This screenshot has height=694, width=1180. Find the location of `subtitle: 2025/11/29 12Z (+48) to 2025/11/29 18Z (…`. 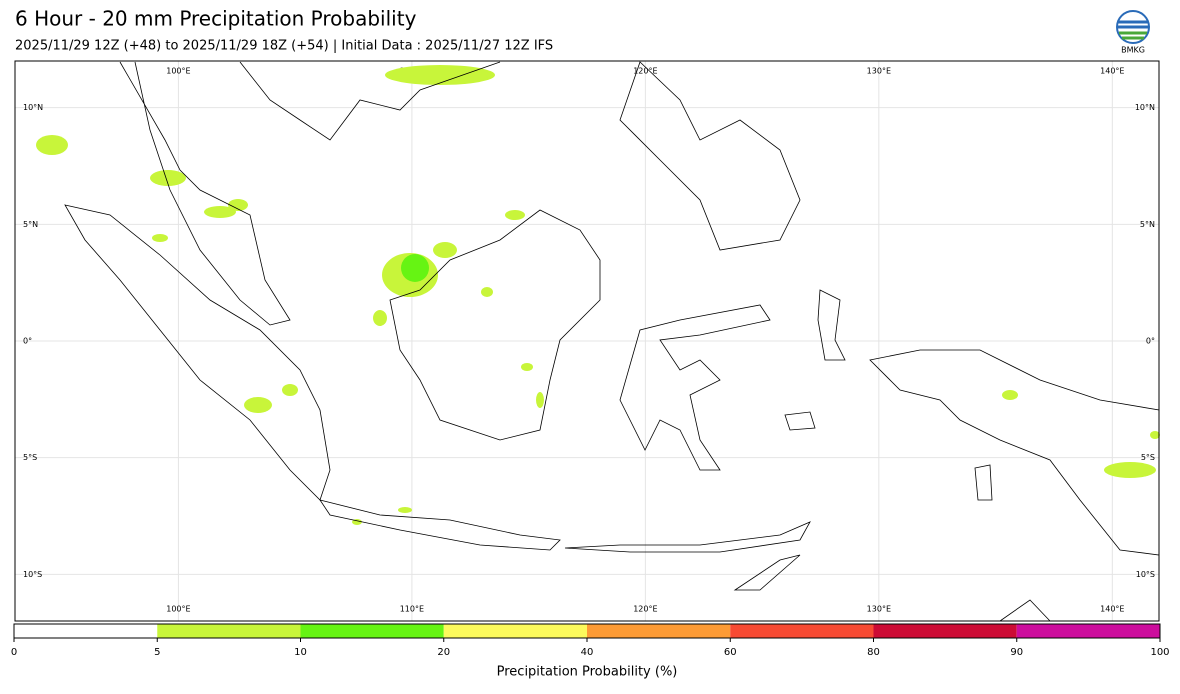

subtitle: 2025/11/29 12Z (+48) to 2025/11/29 18Z (… is located at coordinates (284, 46).